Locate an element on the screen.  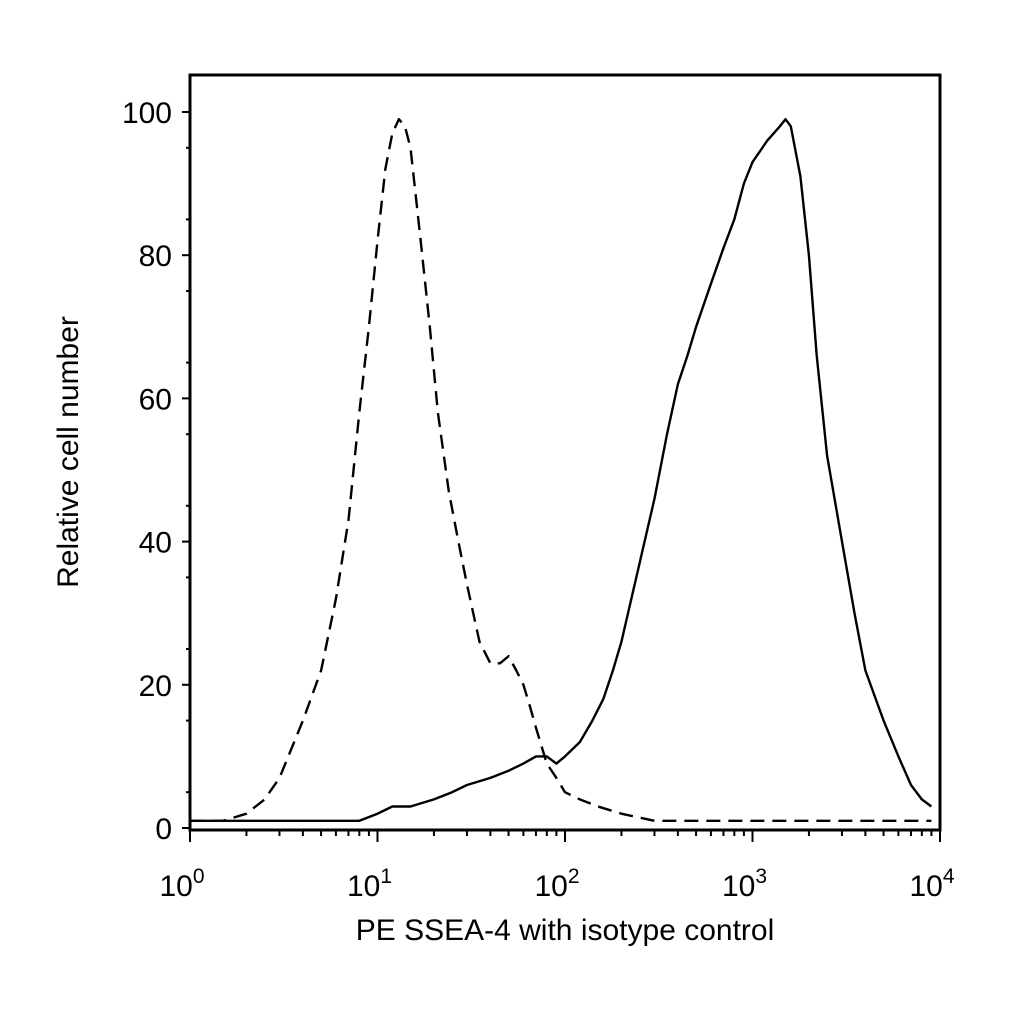
y-tick-label: 80 is located at coordinates (155, 256).